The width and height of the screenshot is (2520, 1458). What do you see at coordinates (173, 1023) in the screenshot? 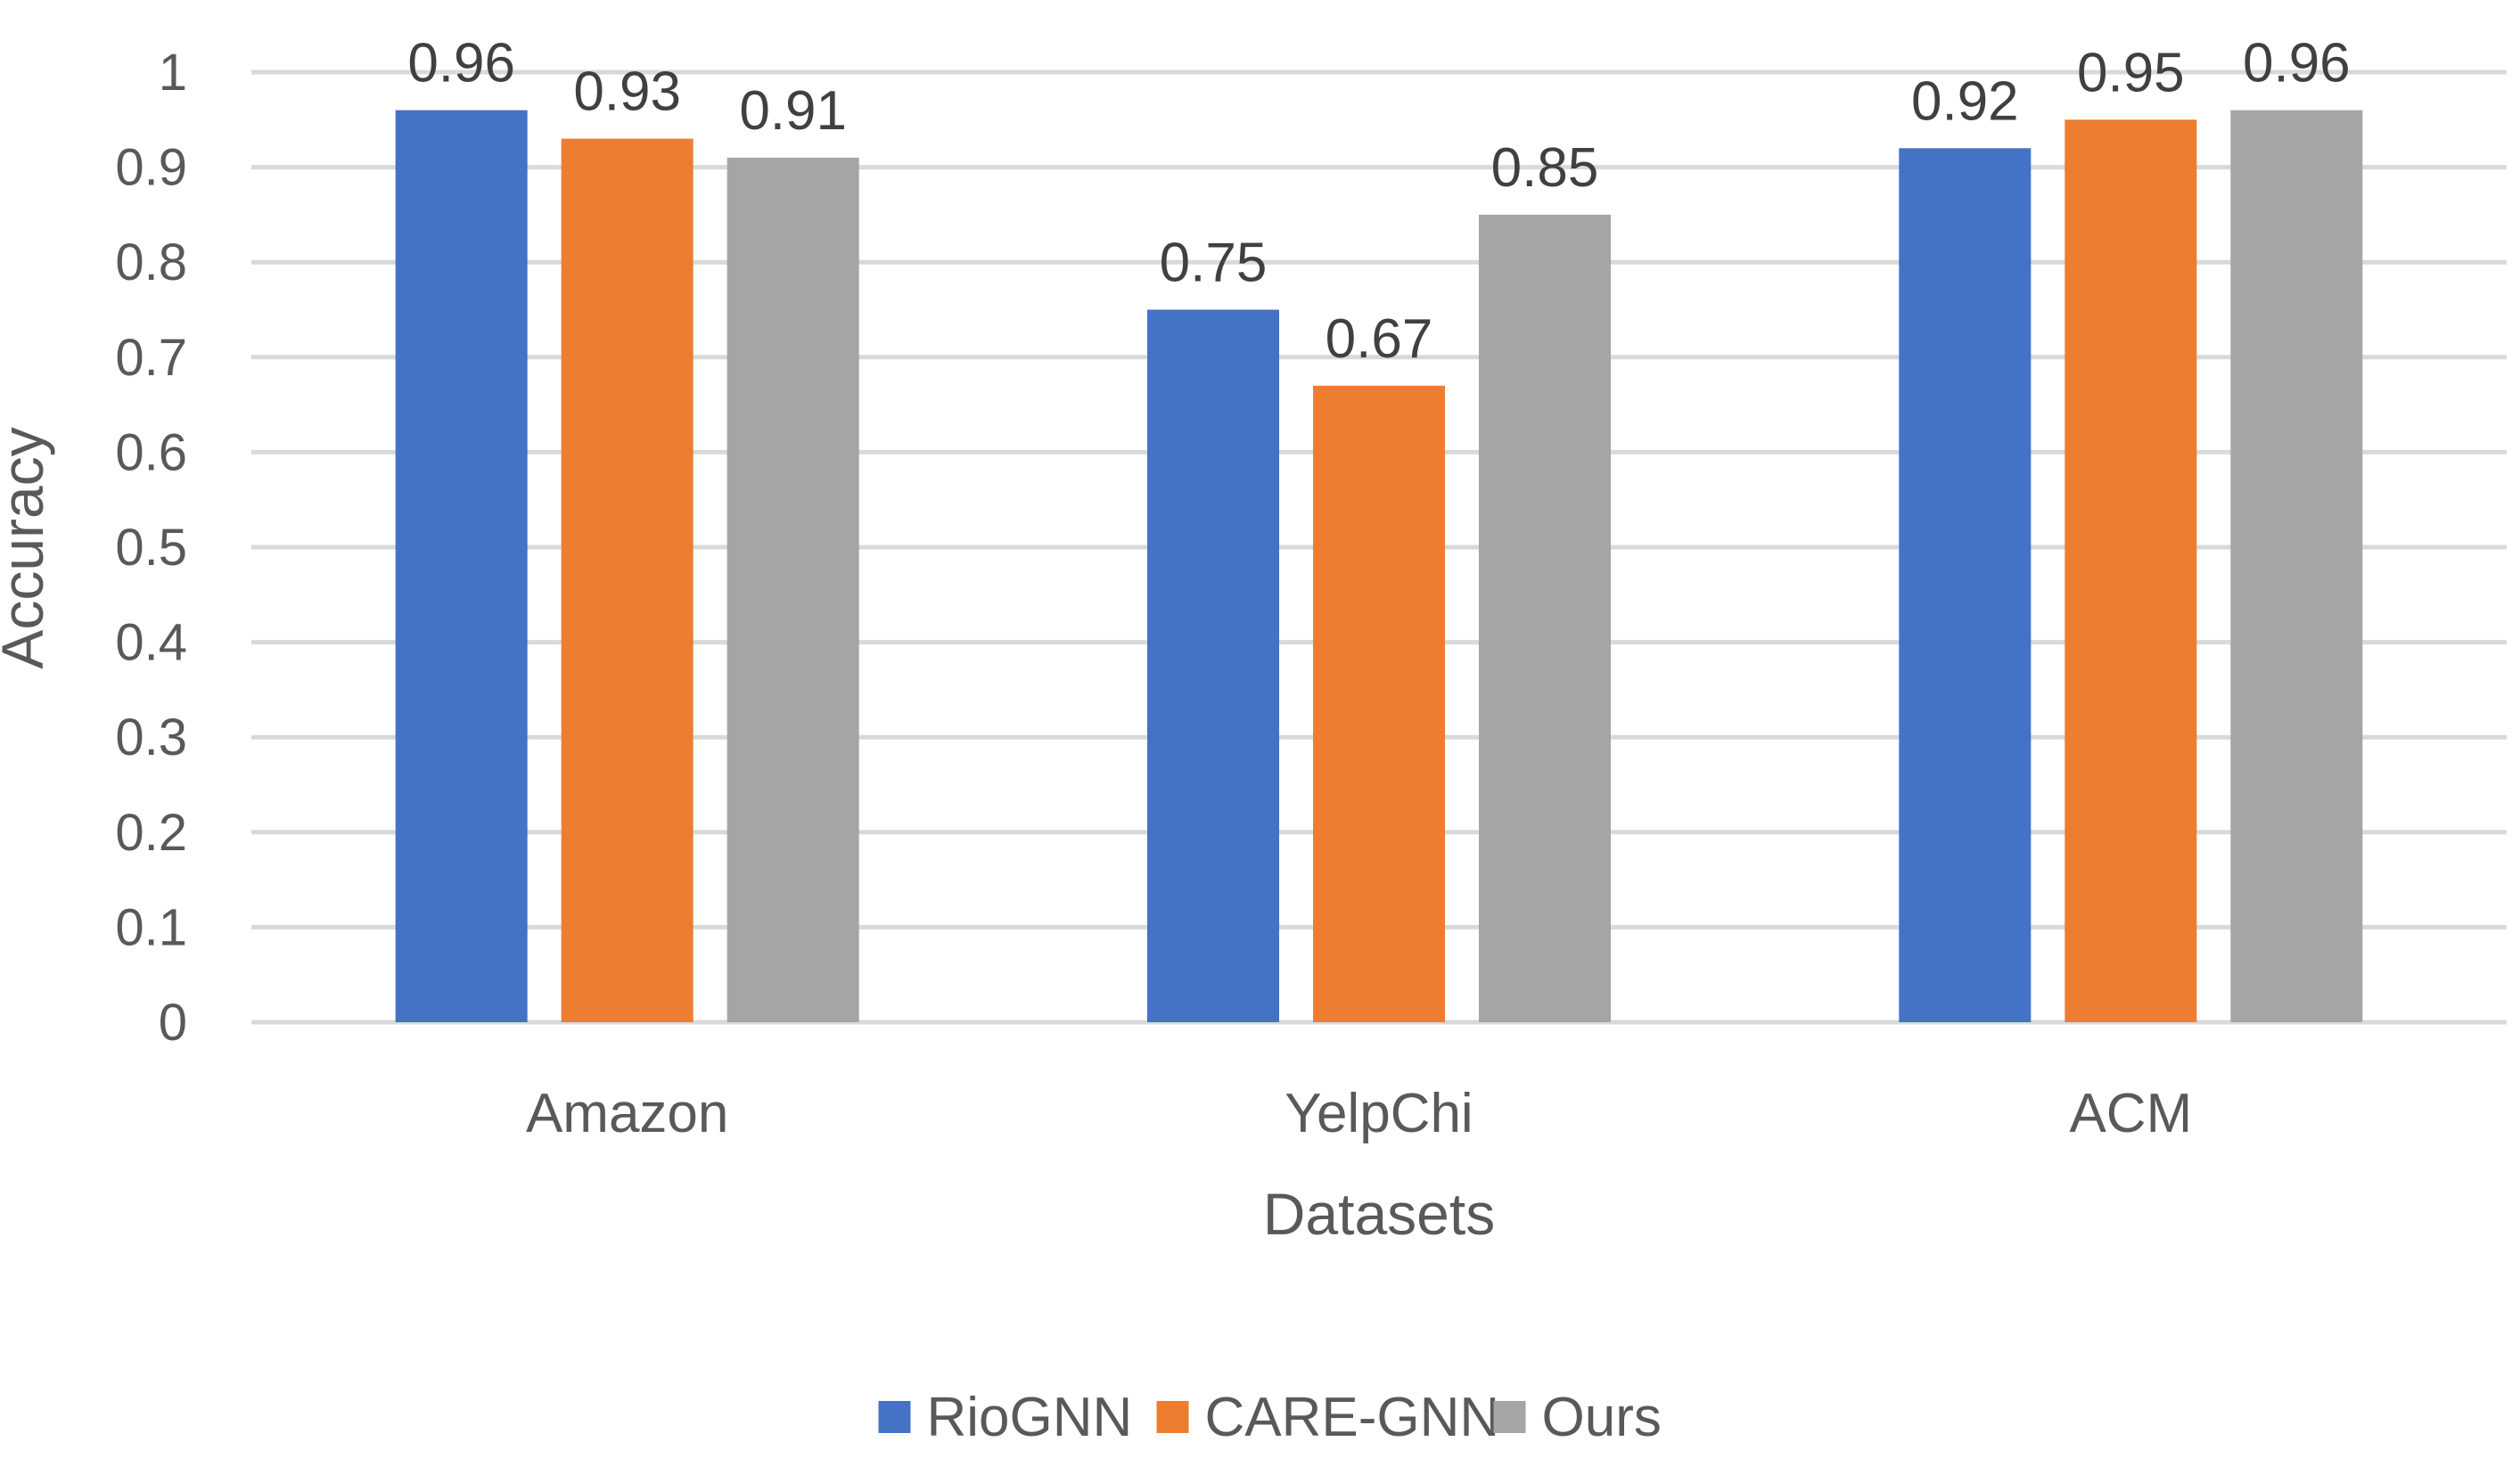
I see `y-tick-label: 0` at bounding box center [173, 1023].